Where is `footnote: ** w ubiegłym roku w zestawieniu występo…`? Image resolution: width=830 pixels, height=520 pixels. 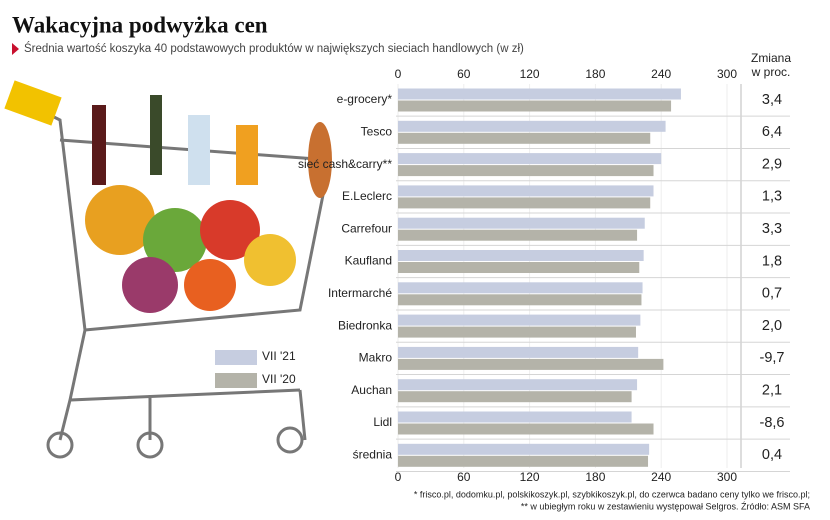
footnote: ** w ubiegłym roku w zestawieniu występo… is located at coordinates (665, 506).